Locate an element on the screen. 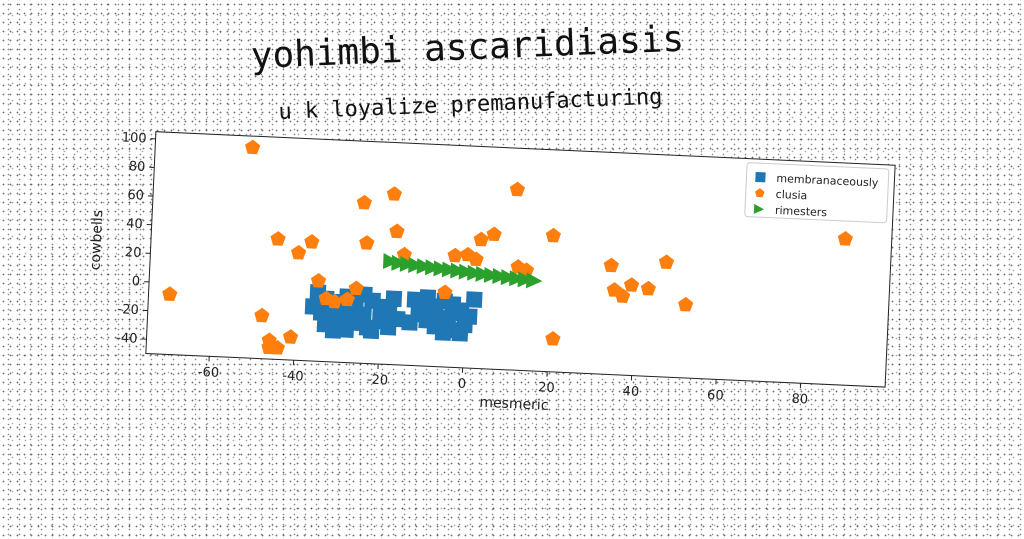 The height and width of the screenshot is (539, 1024). y-tick-label: 40 is located at coordinates (134, 225).